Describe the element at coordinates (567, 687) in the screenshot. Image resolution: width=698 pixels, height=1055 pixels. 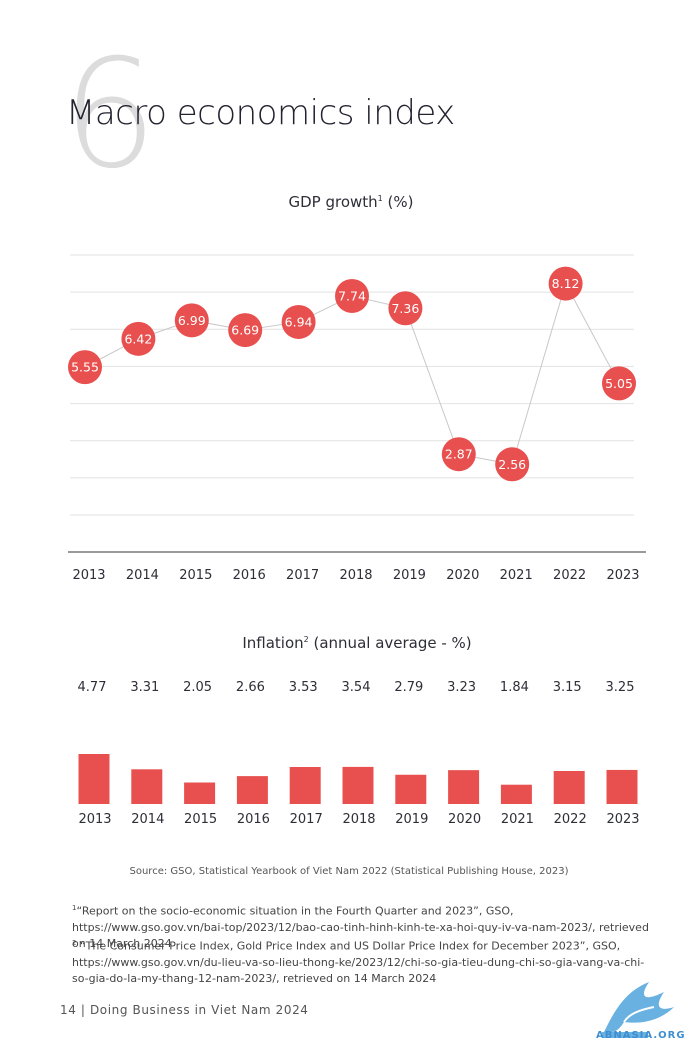
I see `inflation-data-label: 3.15` at that location.